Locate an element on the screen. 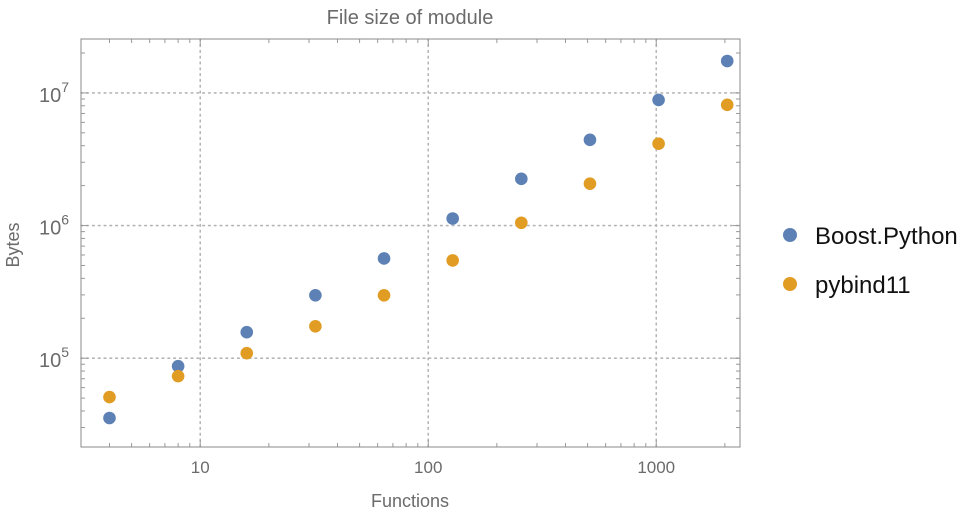 The width and height of the screenshot is (975, 513). legend: Boost.Python pybind11 is located at coordinates (870, 261).